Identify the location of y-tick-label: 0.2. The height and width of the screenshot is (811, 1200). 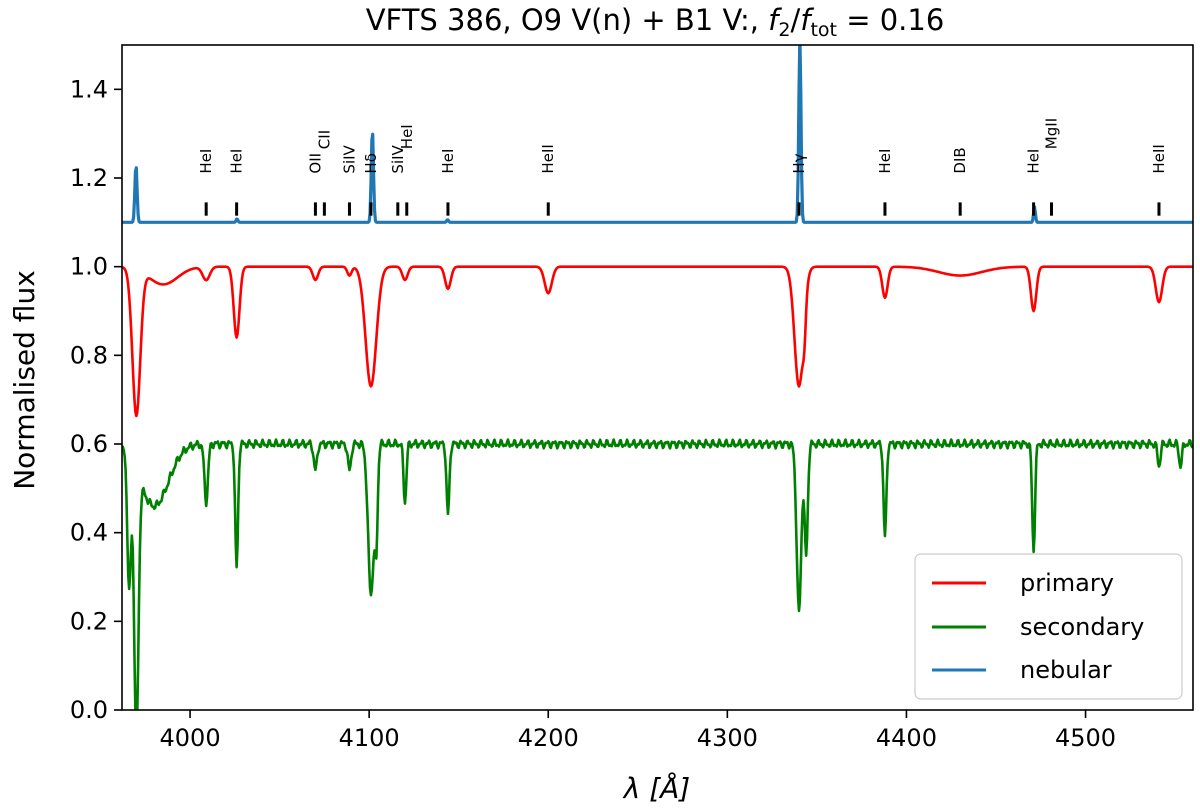
(89, 621).